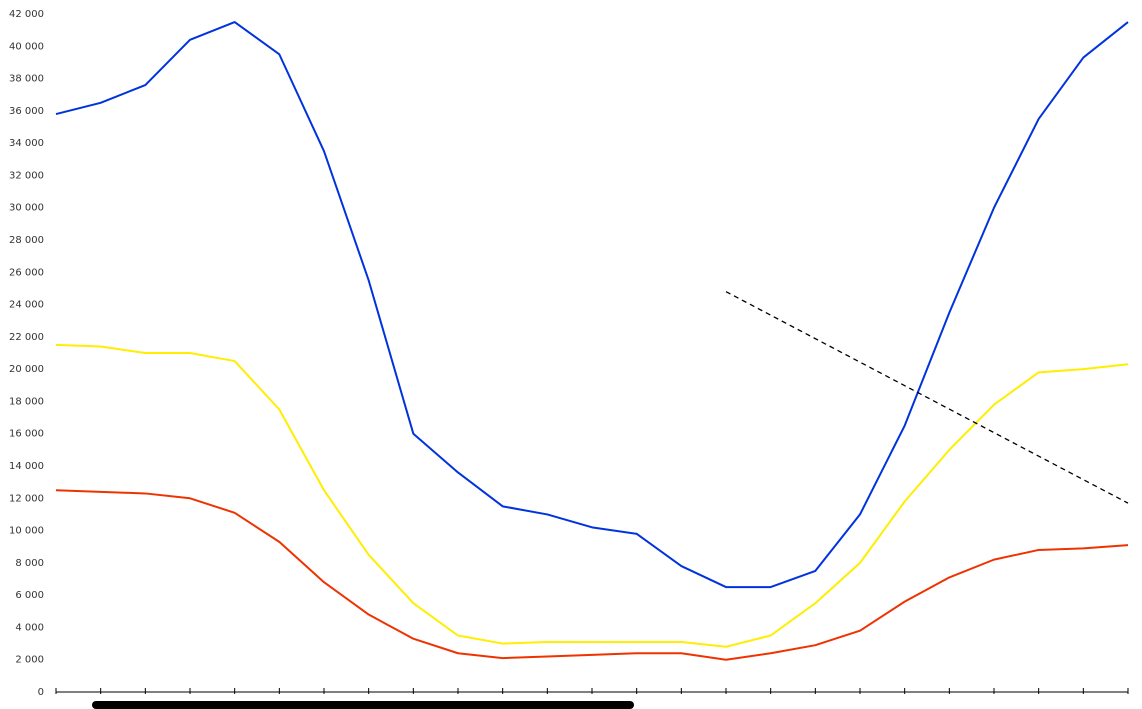 The width and height of the screenshot is (1142, 709). I want to click on y-tick-label: 16 000, so click(26, 434).